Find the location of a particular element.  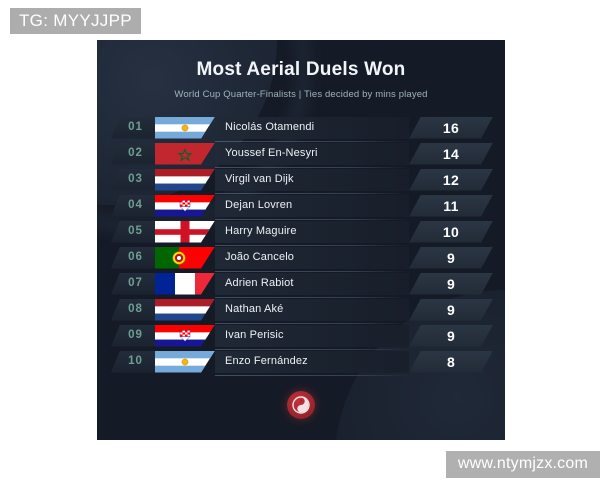

ranking-row: 08 Nathan Aké 9 is located at coordinates (302, 311).